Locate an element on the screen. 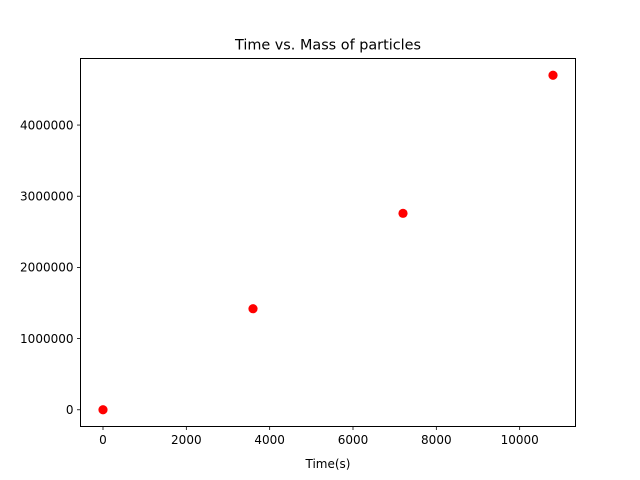 This screenshot has height=480, width=640. y-tick-label: 0 is located at coordinates (70, 410).